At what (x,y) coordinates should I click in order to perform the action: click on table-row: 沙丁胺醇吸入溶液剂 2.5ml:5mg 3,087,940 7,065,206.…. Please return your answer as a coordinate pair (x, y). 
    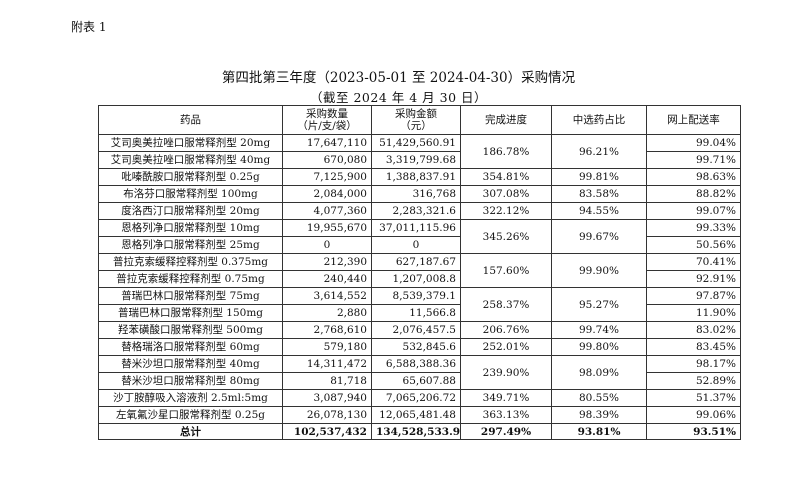
    Looking at the image, I should click on (419, 398).